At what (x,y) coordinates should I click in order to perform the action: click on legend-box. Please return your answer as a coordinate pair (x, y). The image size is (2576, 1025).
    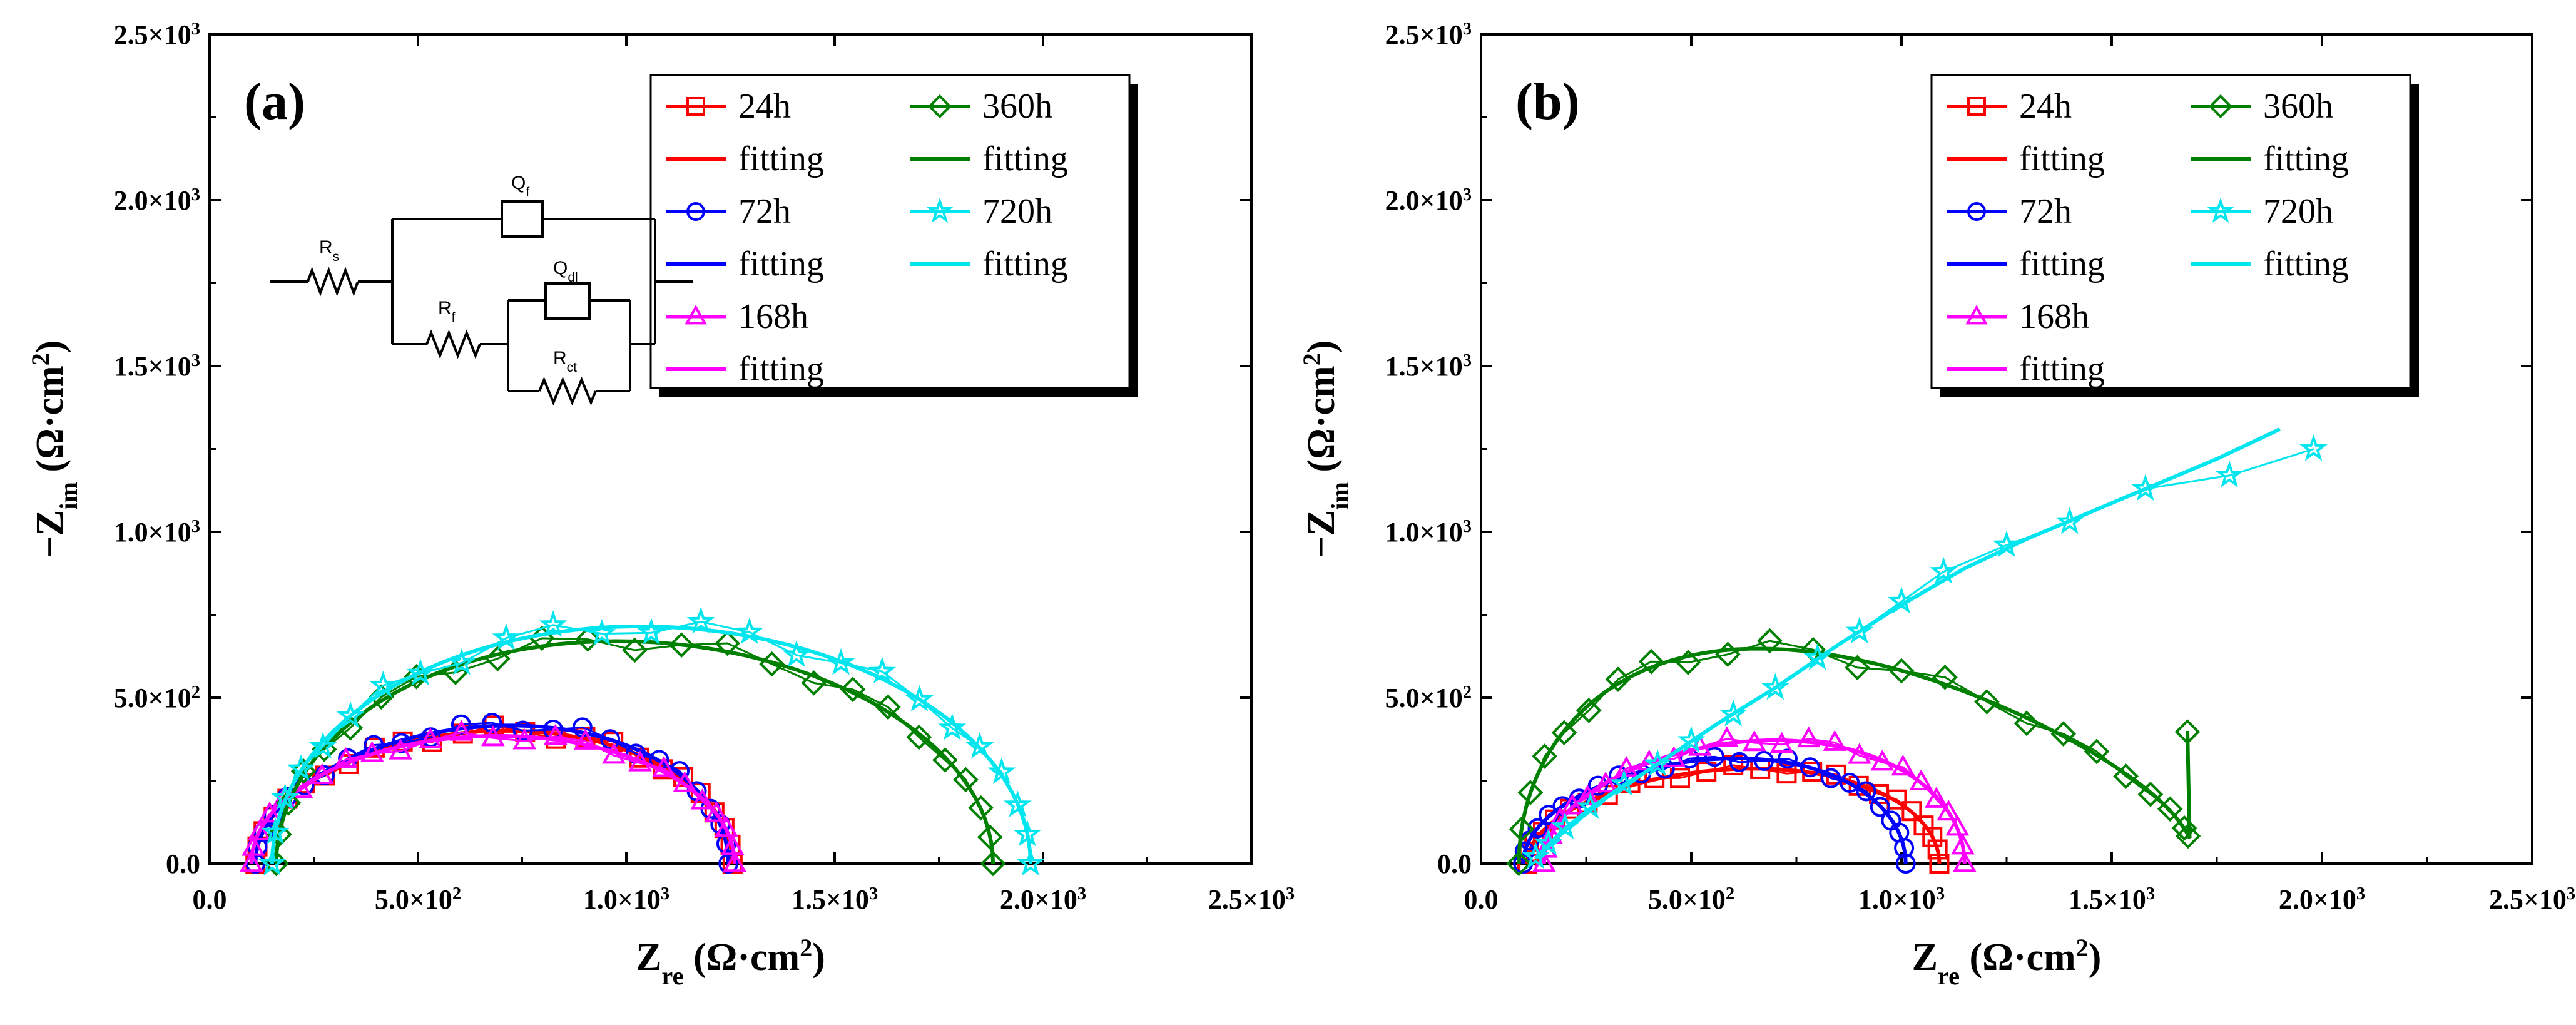
    Looking at the image, I should click on (2170, 232).